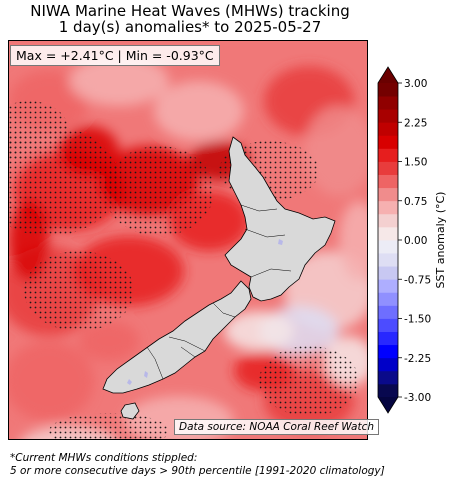 Image resolution: width=454 pixels, height=480 pixels. What do you see at coordinates (190, 11) in the screenshot?
I see `chart-title-line-1: NIWA Marine Heat Waves (MHWs) tracking` at bounding box center [190, 11].